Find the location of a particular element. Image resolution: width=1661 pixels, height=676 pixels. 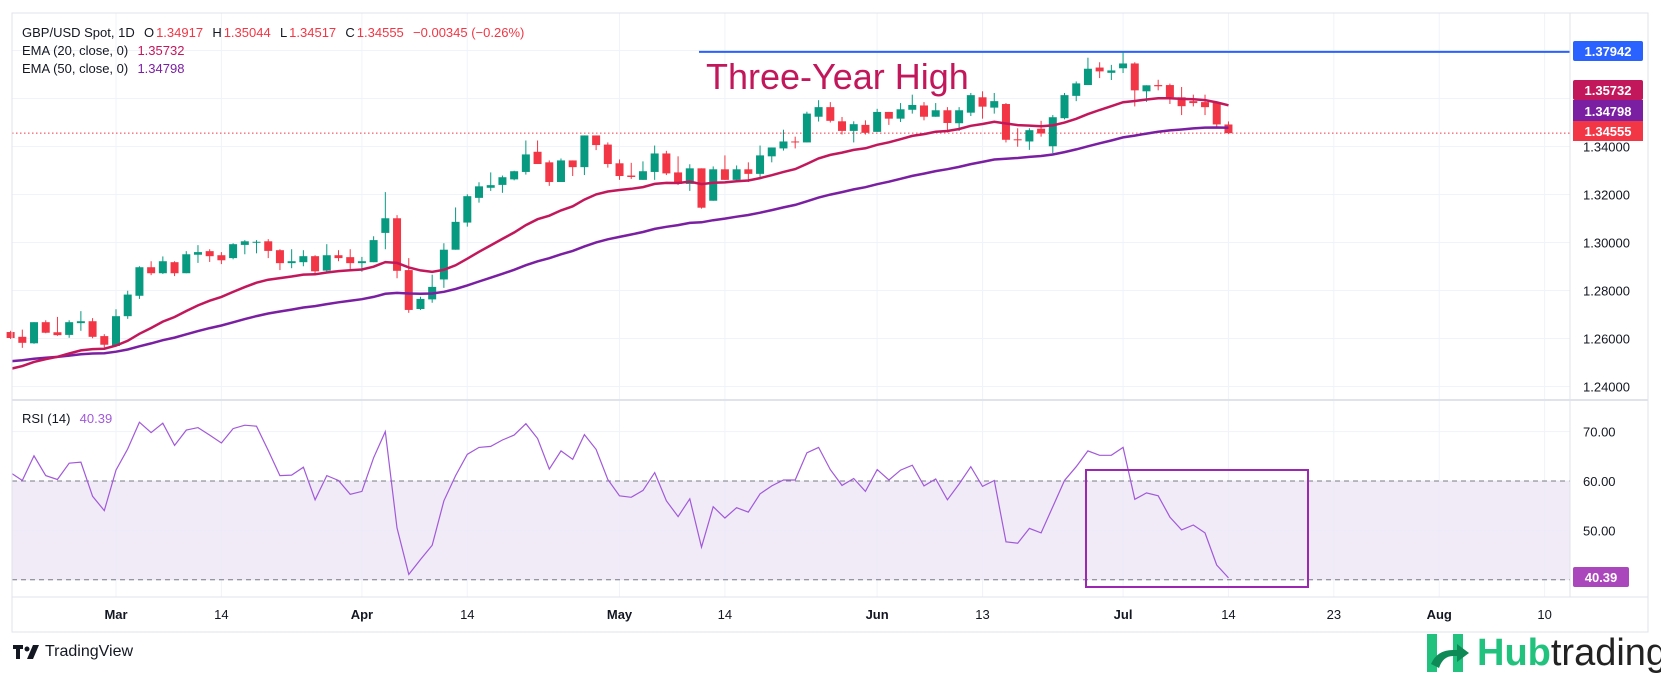

time-tick-label: Jul is located at coordinates (1123, 614).